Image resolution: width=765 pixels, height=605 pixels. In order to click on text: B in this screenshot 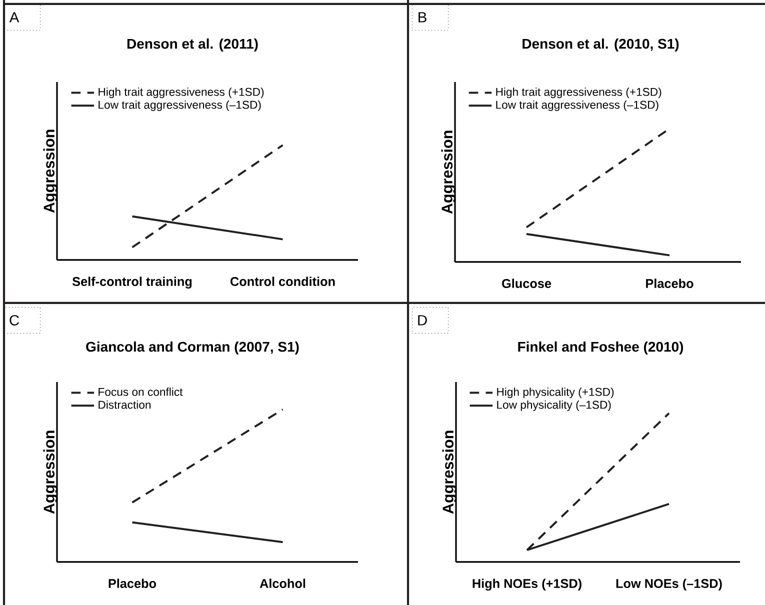, I will do `click(422, 17)`.